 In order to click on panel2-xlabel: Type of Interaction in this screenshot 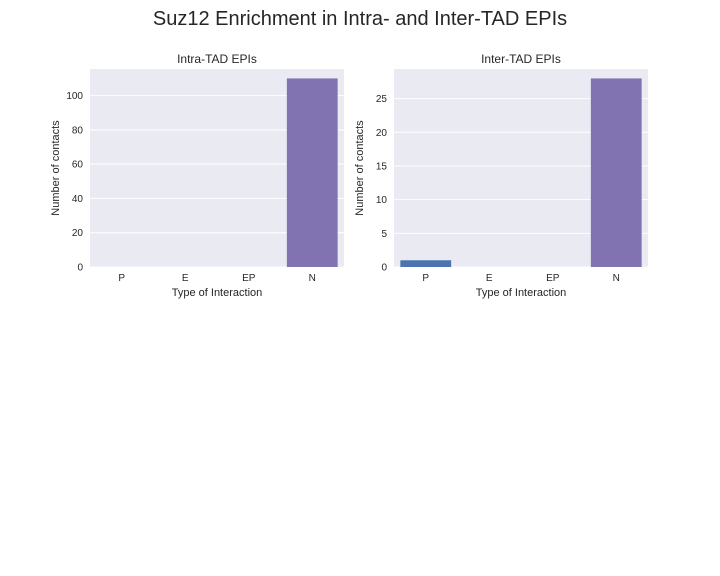, I will do `click(521, 293)`.